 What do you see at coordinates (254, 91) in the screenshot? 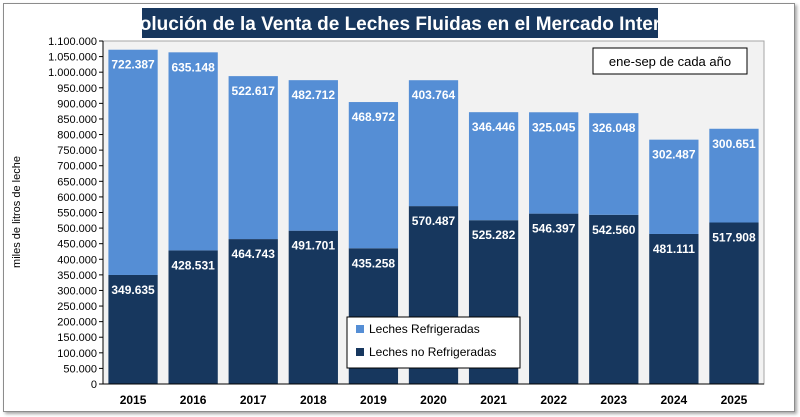
I see `bar-data-label: 522.617` at bounding box center [254, 91].